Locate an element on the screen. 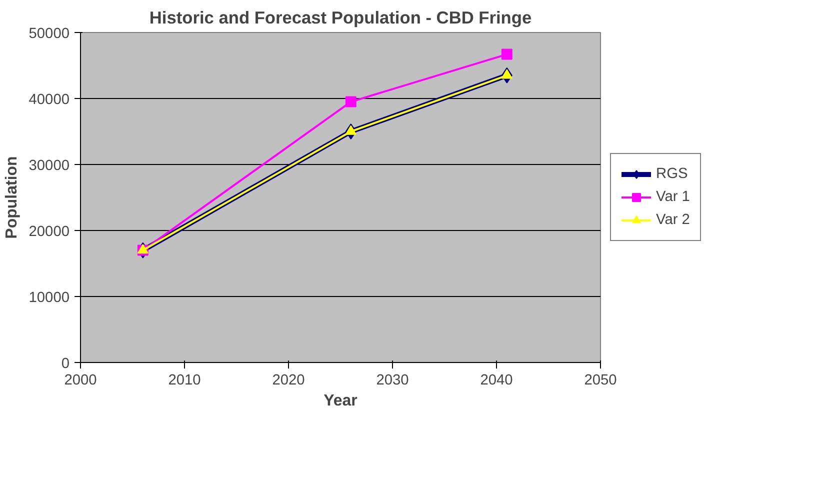 The image size is (823, 501). y-tick-label: 50000 is located at coordinates (49, 34).